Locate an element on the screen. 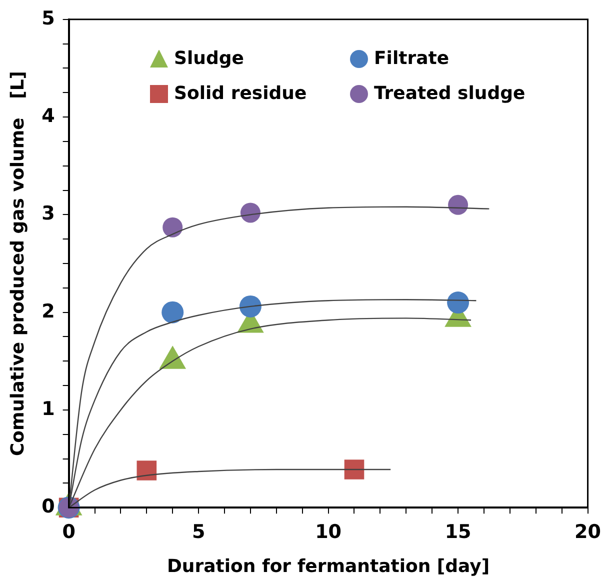 This screenshot has height=586, width=609. x-tick-label: 5 is located at coordinates (199, 531).